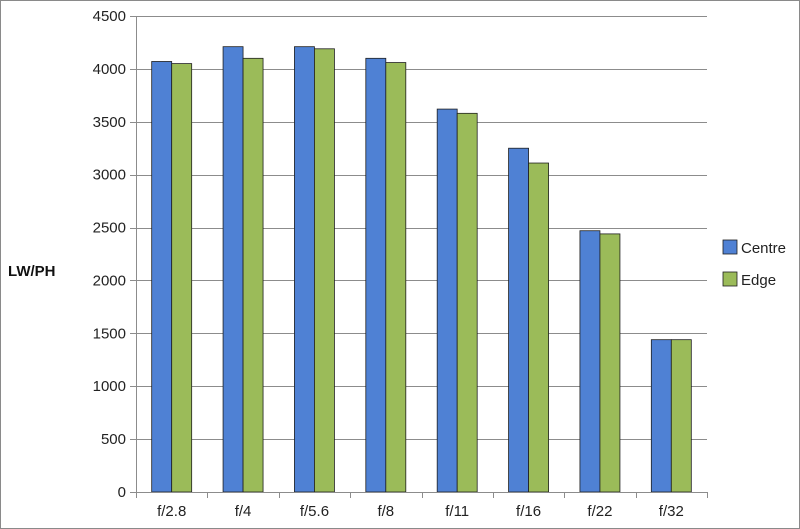 The height and width of the screenshot is (529, 800). I want to click on y-tick-label: 1500, so click(109, 333).